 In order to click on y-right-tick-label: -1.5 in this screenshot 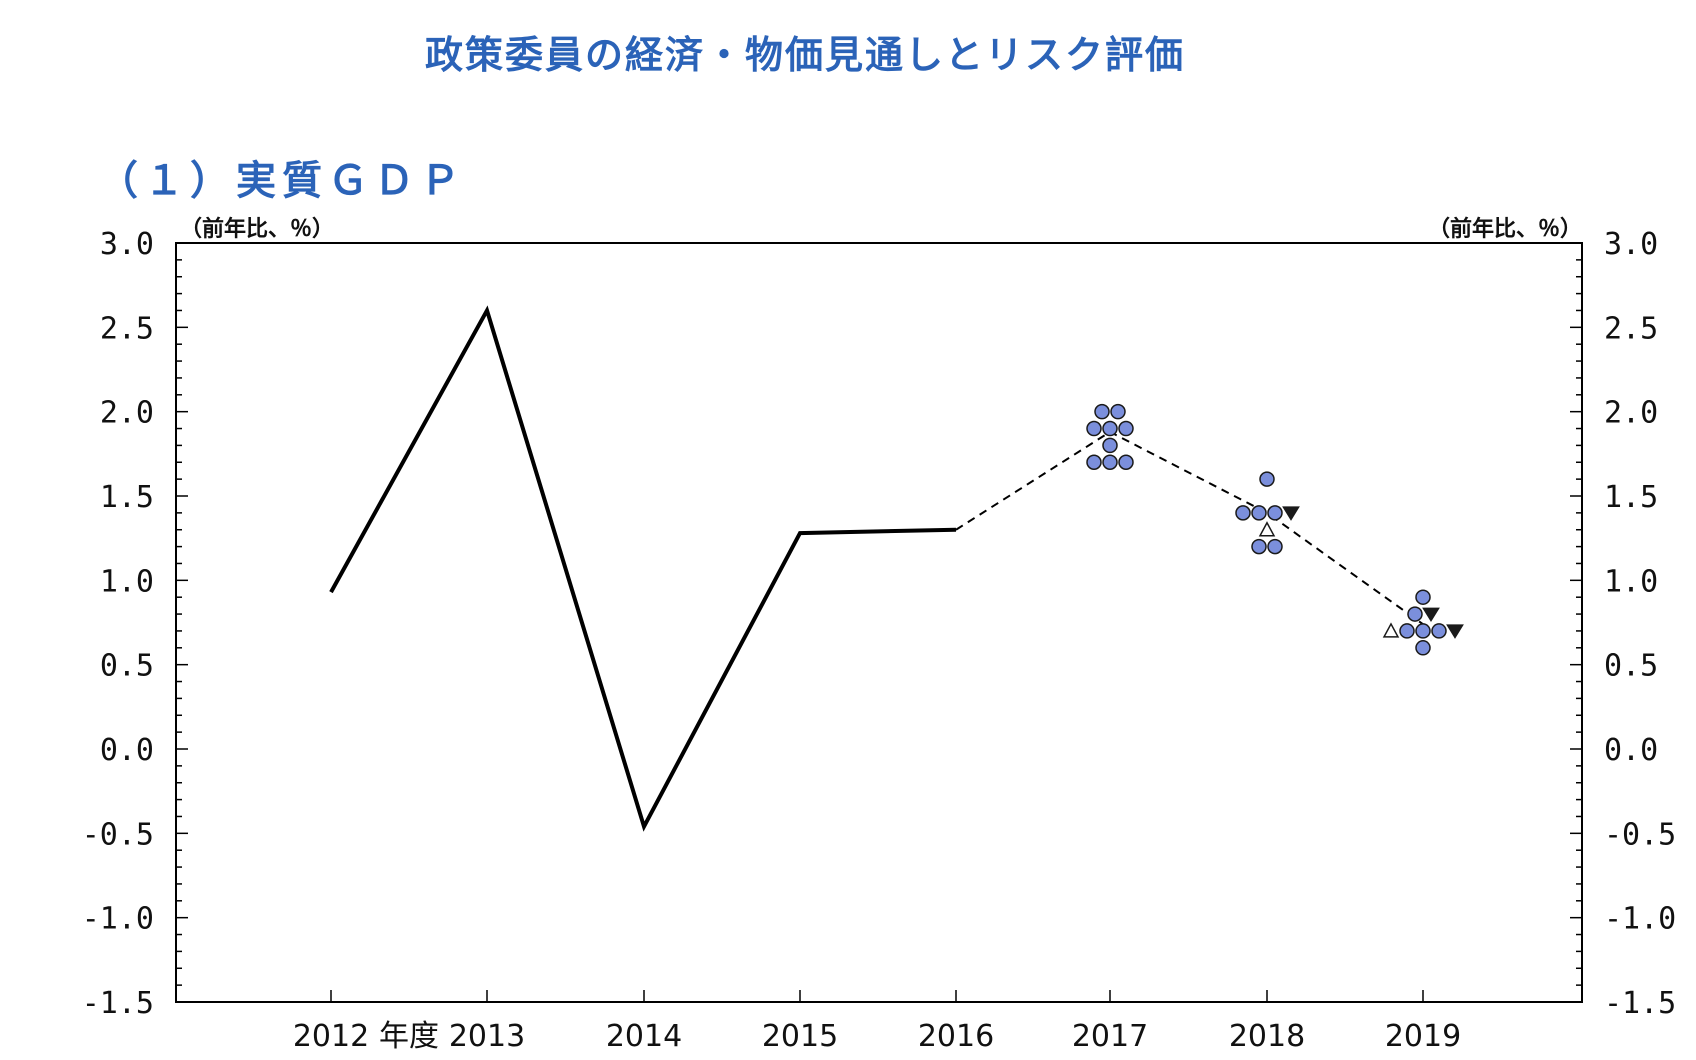, I will do `click(1640, 1003)`.